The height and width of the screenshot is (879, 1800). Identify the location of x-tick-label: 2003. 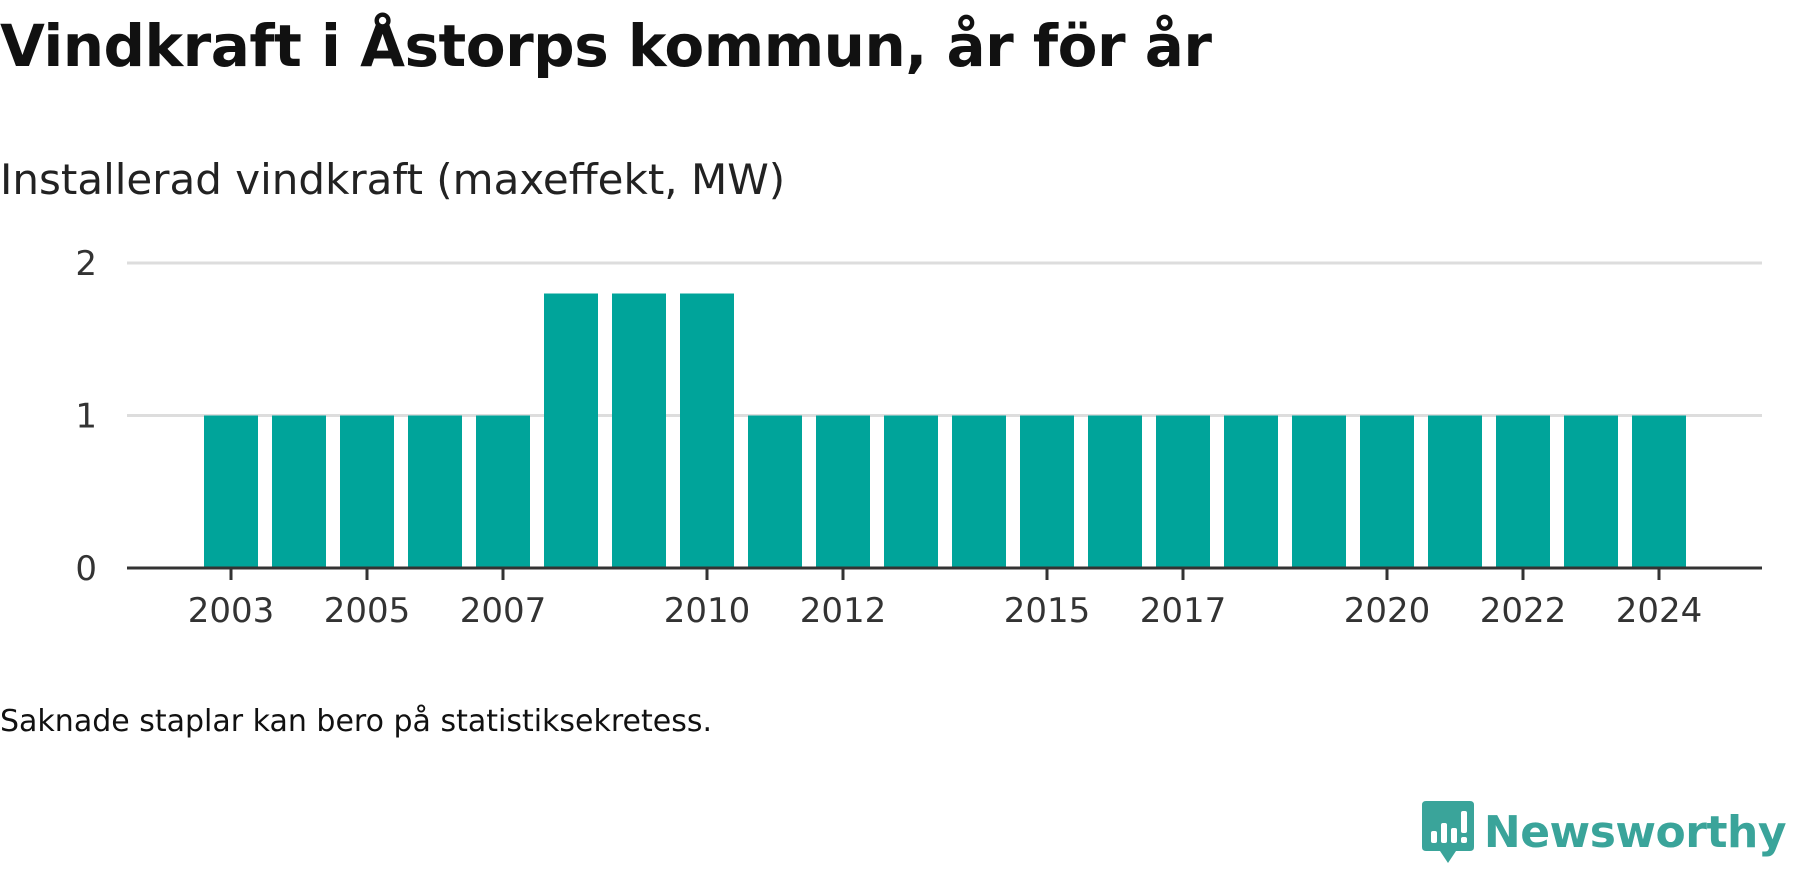
(231, 611).